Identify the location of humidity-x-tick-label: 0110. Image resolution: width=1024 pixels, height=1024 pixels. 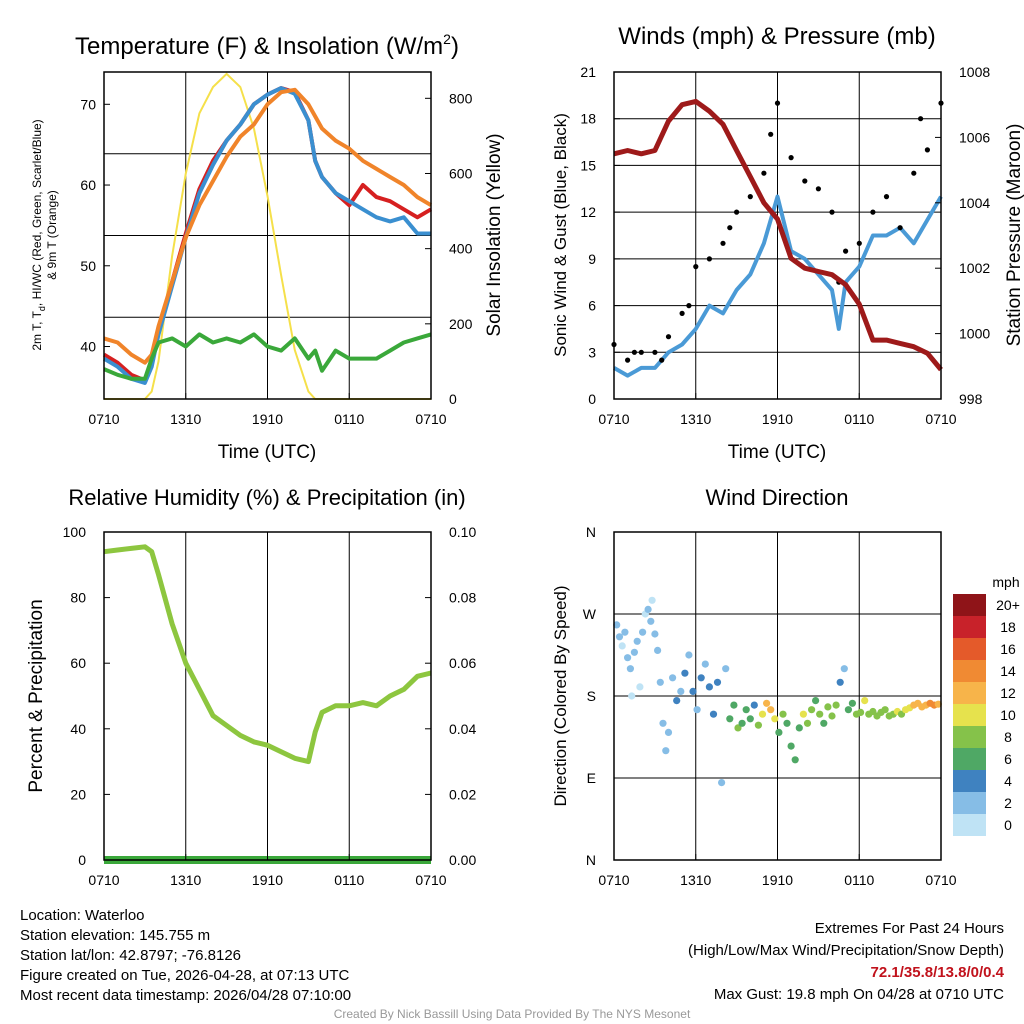
(349, 880).